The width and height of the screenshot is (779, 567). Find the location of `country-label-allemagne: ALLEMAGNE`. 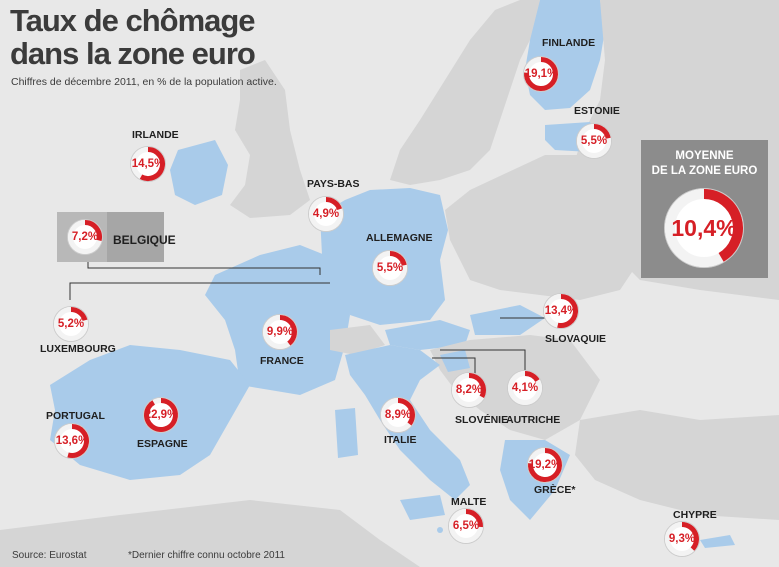

country-label-allemagne: ALLEMAGNE is located at coordinates (399, 238).